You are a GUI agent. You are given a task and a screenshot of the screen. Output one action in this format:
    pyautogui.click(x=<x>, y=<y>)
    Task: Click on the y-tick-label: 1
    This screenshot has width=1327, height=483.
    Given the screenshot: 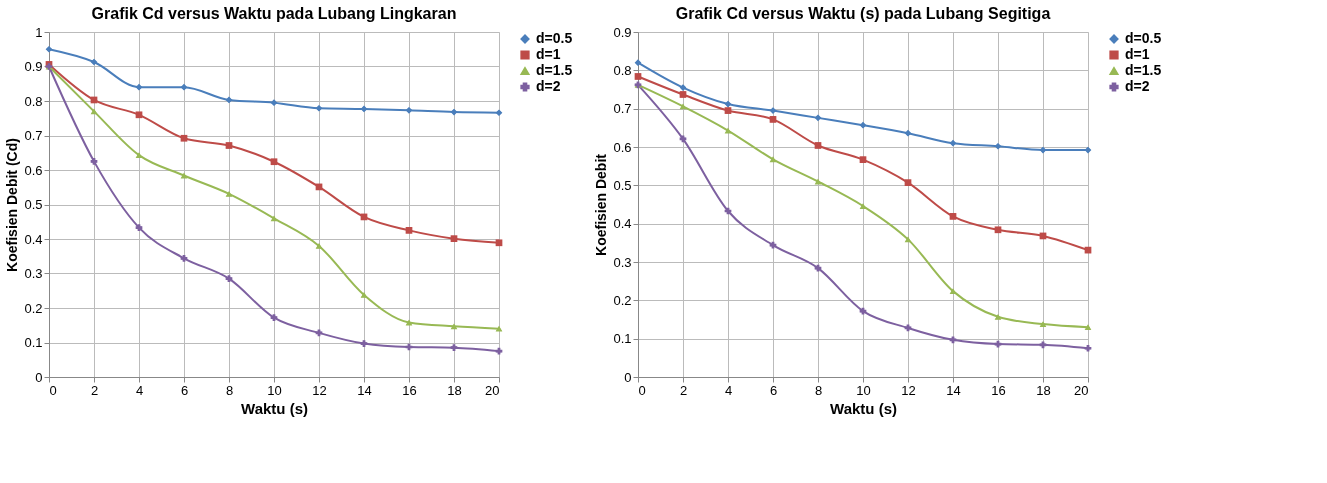 What is the action you would take?
    pyautogui.click(x=39, y=32)
    